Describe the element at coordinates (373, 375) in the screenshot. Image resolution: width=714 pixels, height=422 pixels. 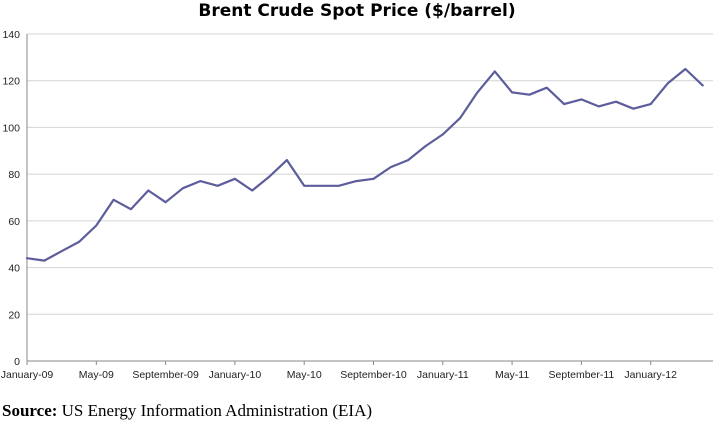
I see `x-tick-label: September-10` at that location.